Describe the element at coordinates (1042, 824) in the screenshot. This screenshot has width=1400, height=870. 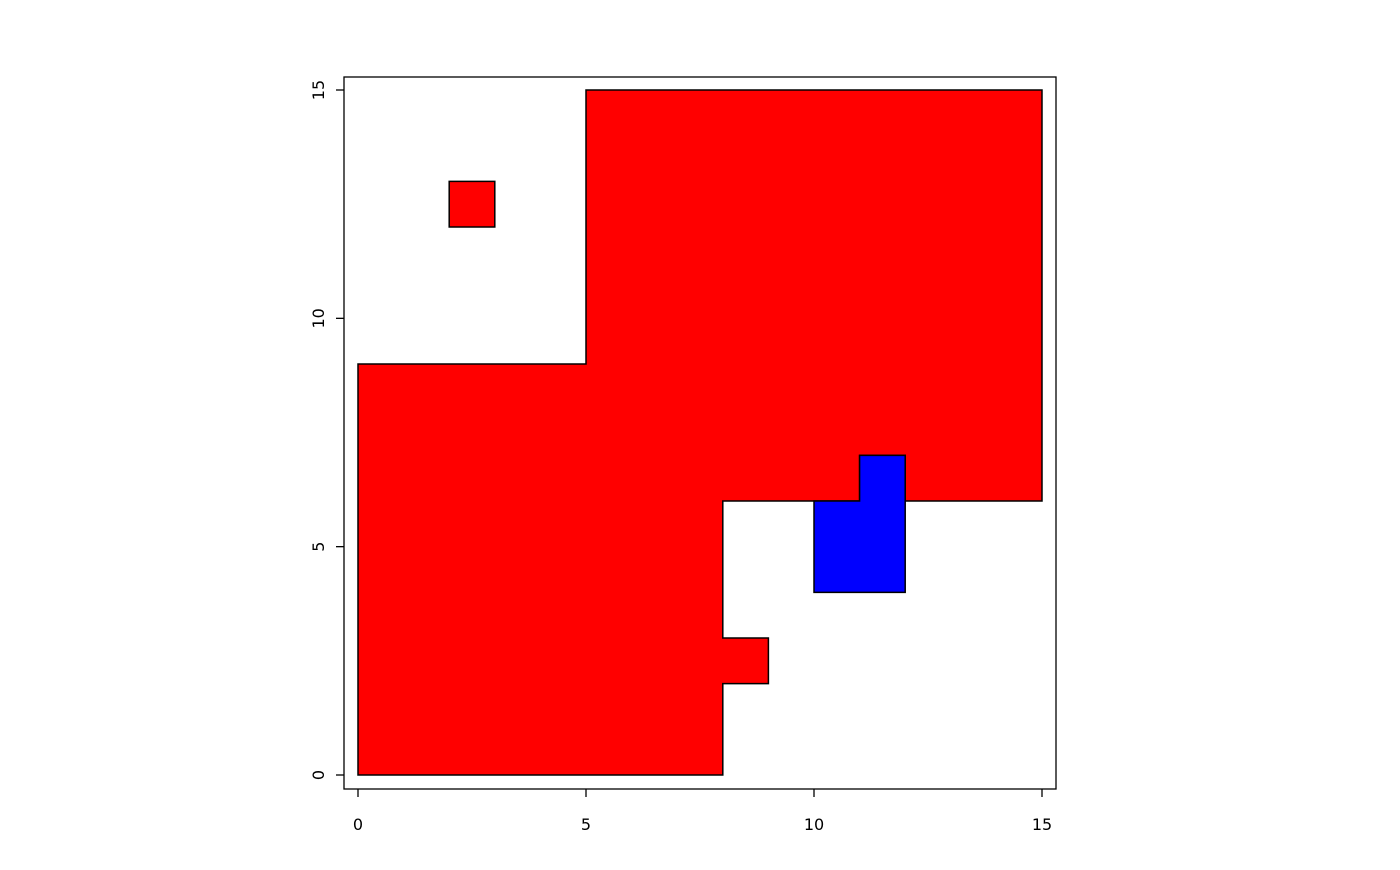
I see `x-tick-label: 15` at that location.